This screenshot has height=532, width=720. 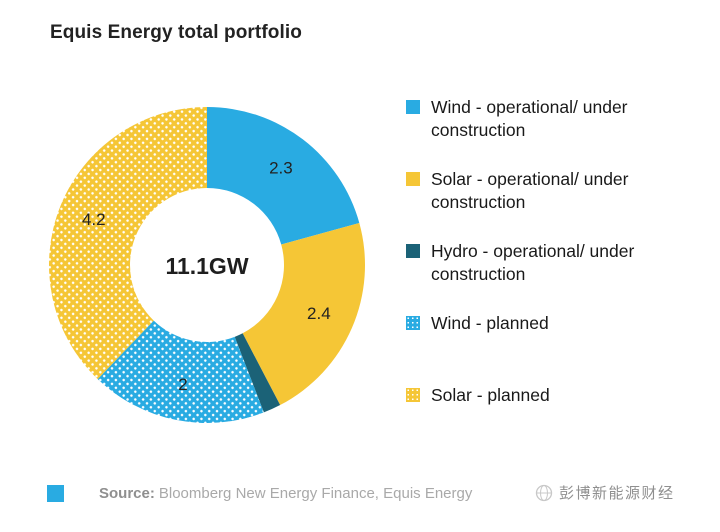 I want to click on page-title: Equis Energy total portfolio, so click(x=176, y=32).